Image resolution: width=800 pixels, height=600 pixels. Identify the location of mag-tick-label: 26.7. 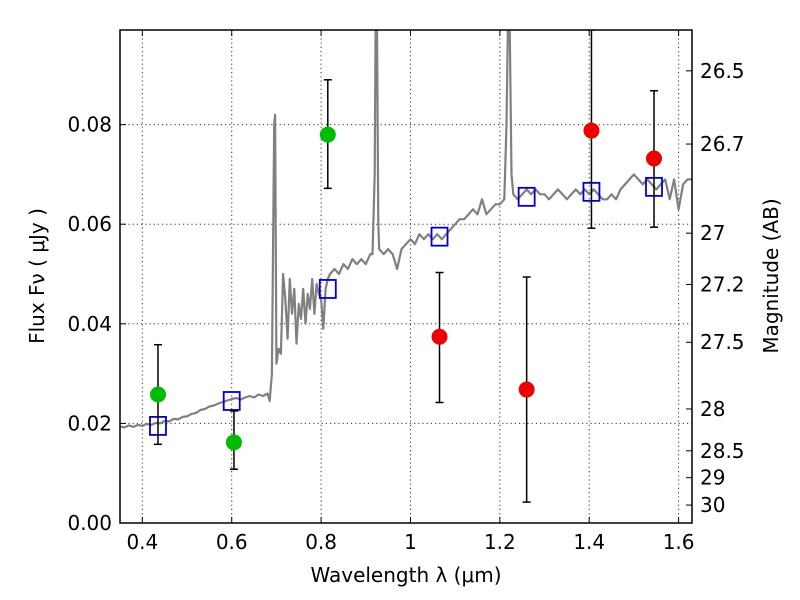
(722, 144).